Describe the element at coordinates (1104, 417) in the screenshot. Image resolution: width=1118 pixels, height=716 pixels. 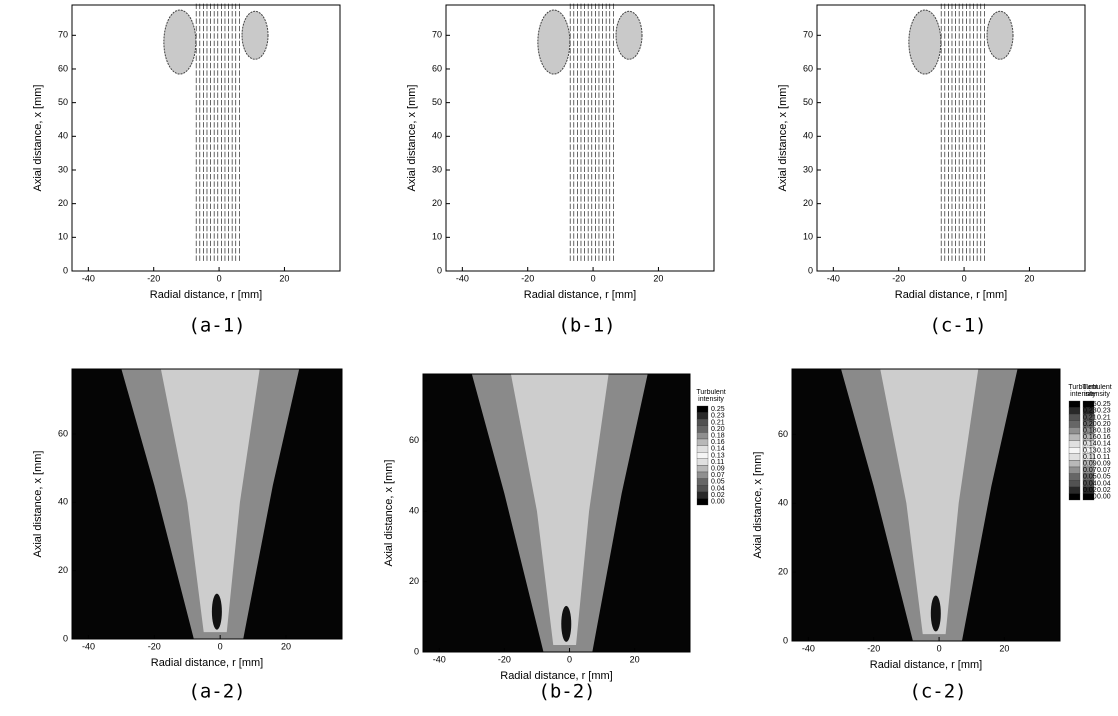
I see `colorbar-label: 0.21` at that location.